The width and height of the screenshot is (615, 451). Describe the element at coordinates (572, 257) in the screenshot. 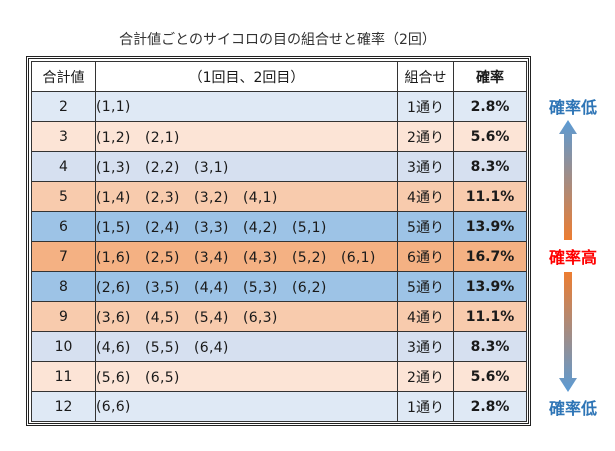

I see `high-probability-label: 確率高` at that location.